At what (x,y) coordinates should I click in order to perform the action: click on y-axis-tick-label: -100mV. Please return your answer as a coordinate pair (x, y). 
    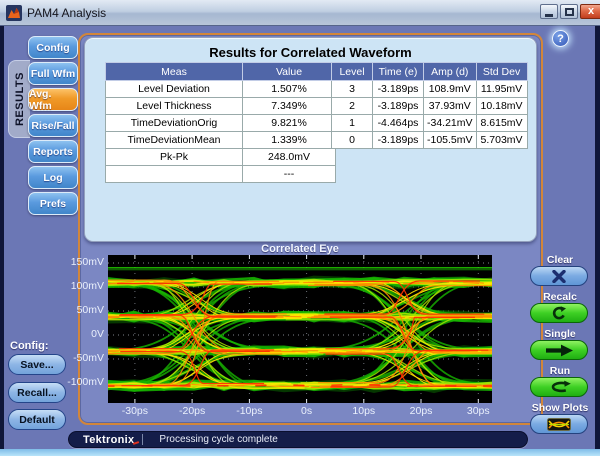
    Looking at the image, I should click on (85, 381).